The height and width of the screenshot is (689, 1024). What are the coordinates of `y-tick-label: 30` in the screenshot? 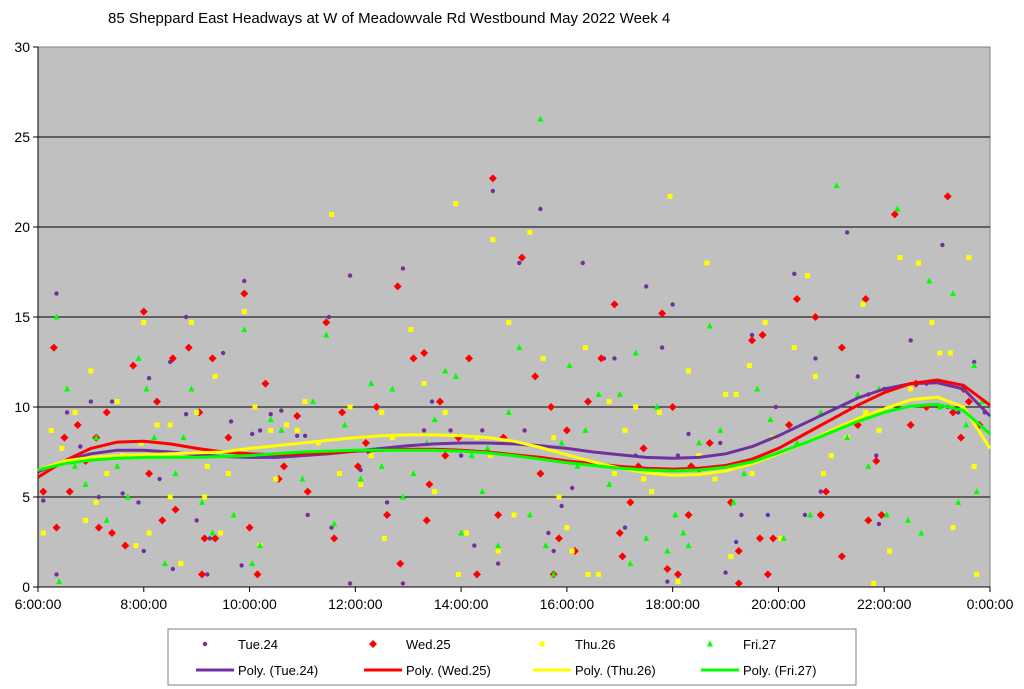 It's located at (22, 47).